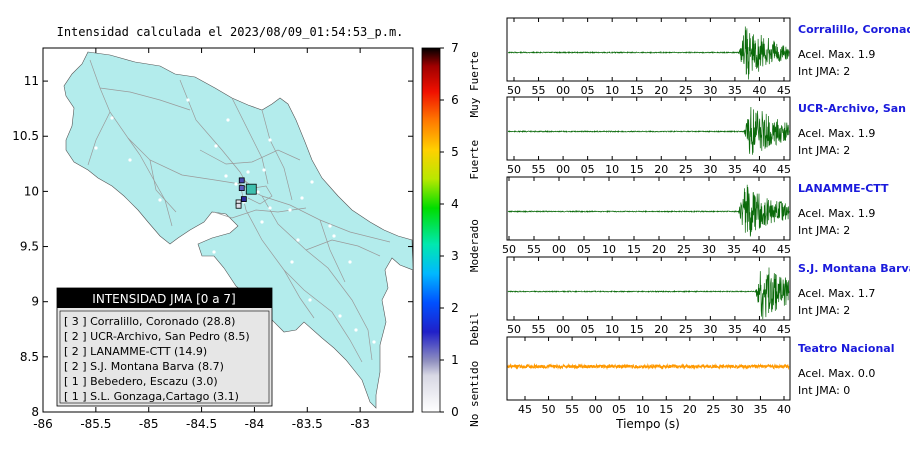 This screenshot has height=460, width=910. What do you see at coordinates (846, 348) in the screenshot?
I see `station-name: Teatro Nacional` at bounding box center [846, 348].